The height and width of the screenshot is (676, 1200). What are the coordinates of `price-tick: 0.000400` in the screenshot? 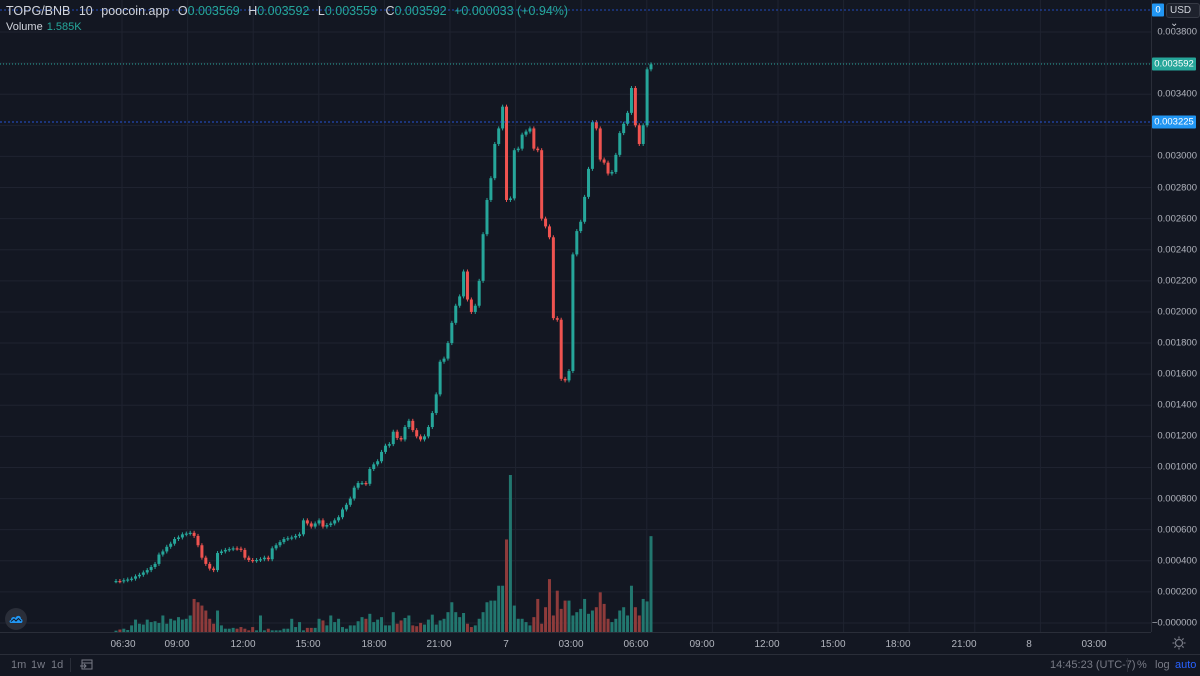 It's located at (1177, 561).